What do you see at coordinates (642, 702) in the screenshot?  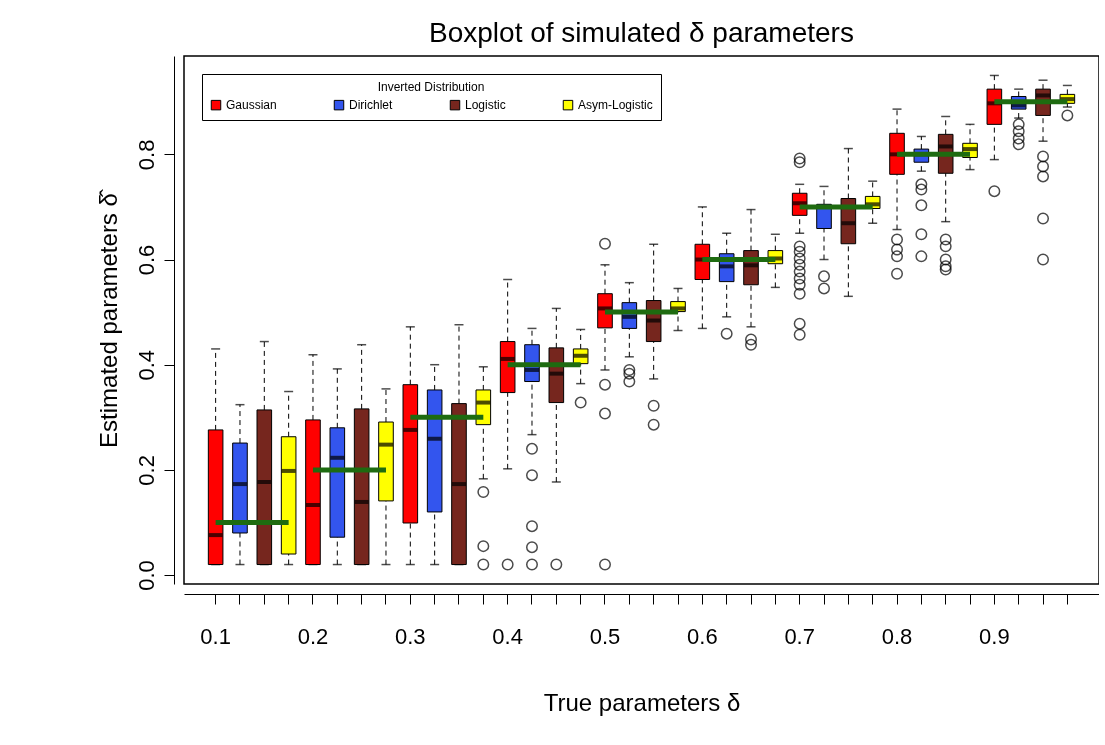 I see `x-axis-title: True parameters δ` at bounding box center [642, 702].